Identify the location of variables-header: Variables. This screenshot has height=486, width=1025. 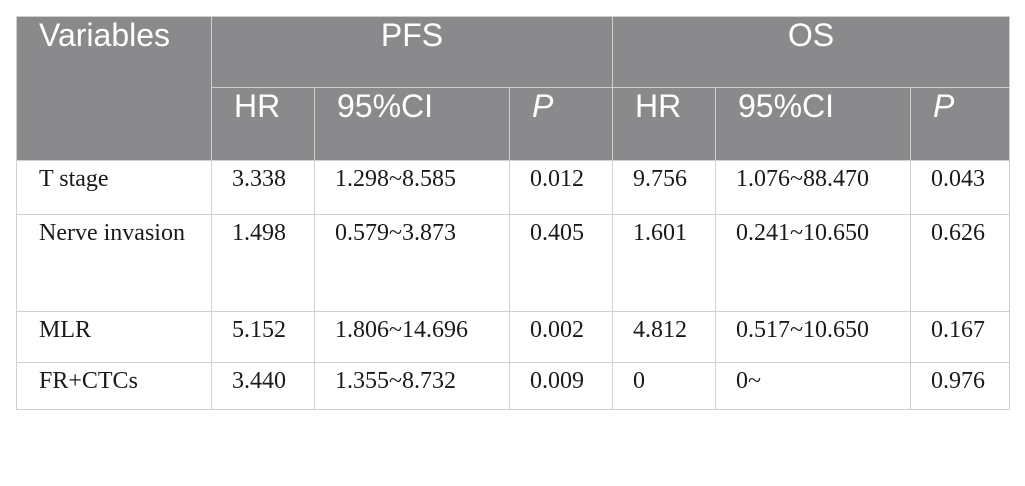
(114, 88).